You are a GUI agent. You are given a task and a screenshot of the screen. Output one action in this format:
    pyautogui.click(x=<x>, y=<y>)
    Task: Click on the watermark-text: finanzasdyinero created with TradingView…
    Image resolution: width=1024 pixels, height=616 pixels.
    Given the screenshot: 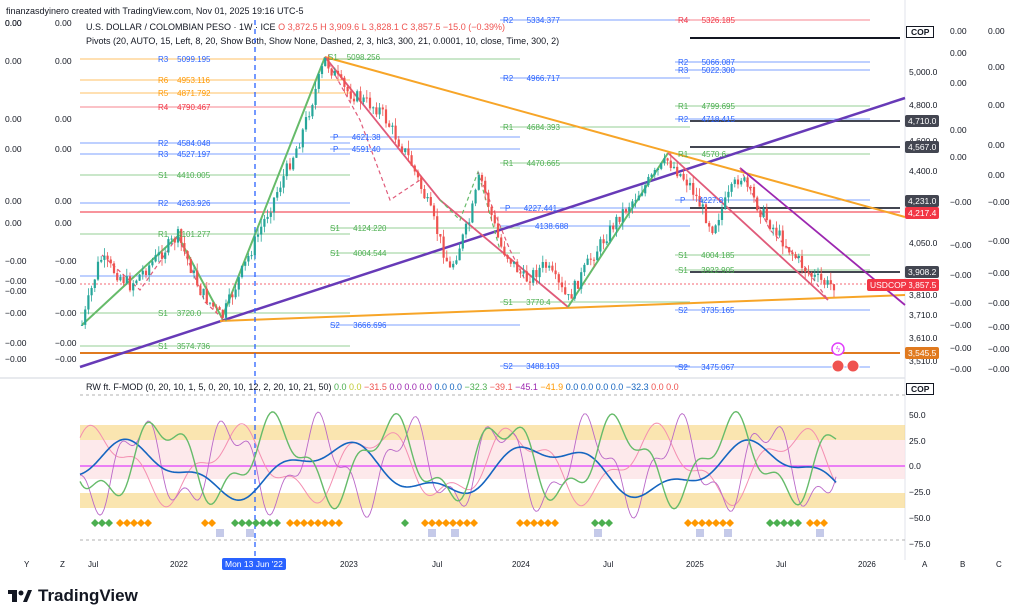 What is the action you would take?
    pyautogui.click(x=155, y=11)
    